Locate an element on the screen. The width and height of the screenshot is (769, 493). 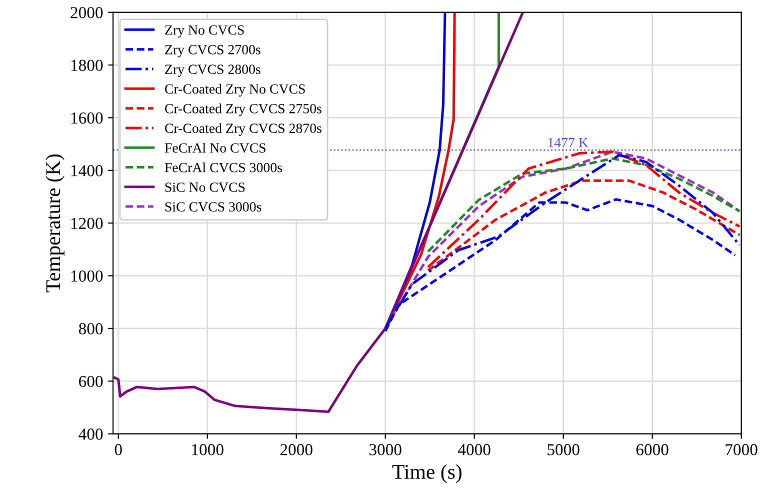
legend-label: SiC No CVCS is located at coordinates (205, 187).